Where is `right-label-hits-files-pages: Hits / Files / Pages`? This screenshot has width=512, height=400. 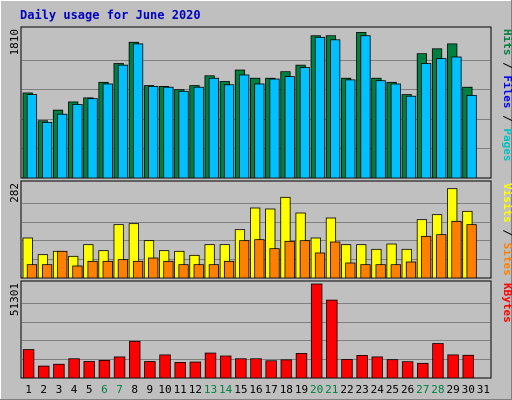
right-label-hits-files-pages: Hits / Files / Pages is located at coordinates (506, 95).